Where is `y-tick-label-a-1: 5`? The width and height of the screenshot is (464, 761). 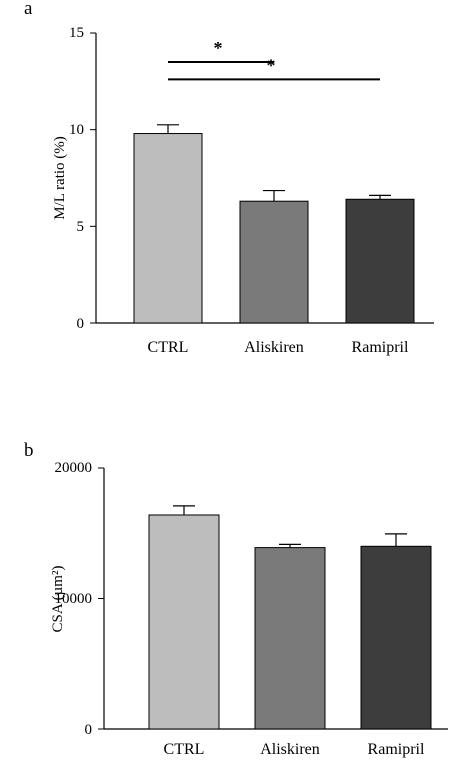
y-tick-label-a-1: 5 is located at coordinates (81, 227).